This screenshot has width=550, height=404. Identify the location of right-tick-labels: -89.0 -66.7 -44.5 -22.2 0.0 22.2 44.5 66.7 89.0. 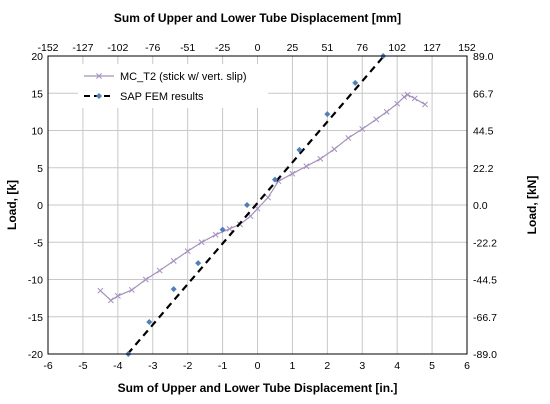
(485, 206).